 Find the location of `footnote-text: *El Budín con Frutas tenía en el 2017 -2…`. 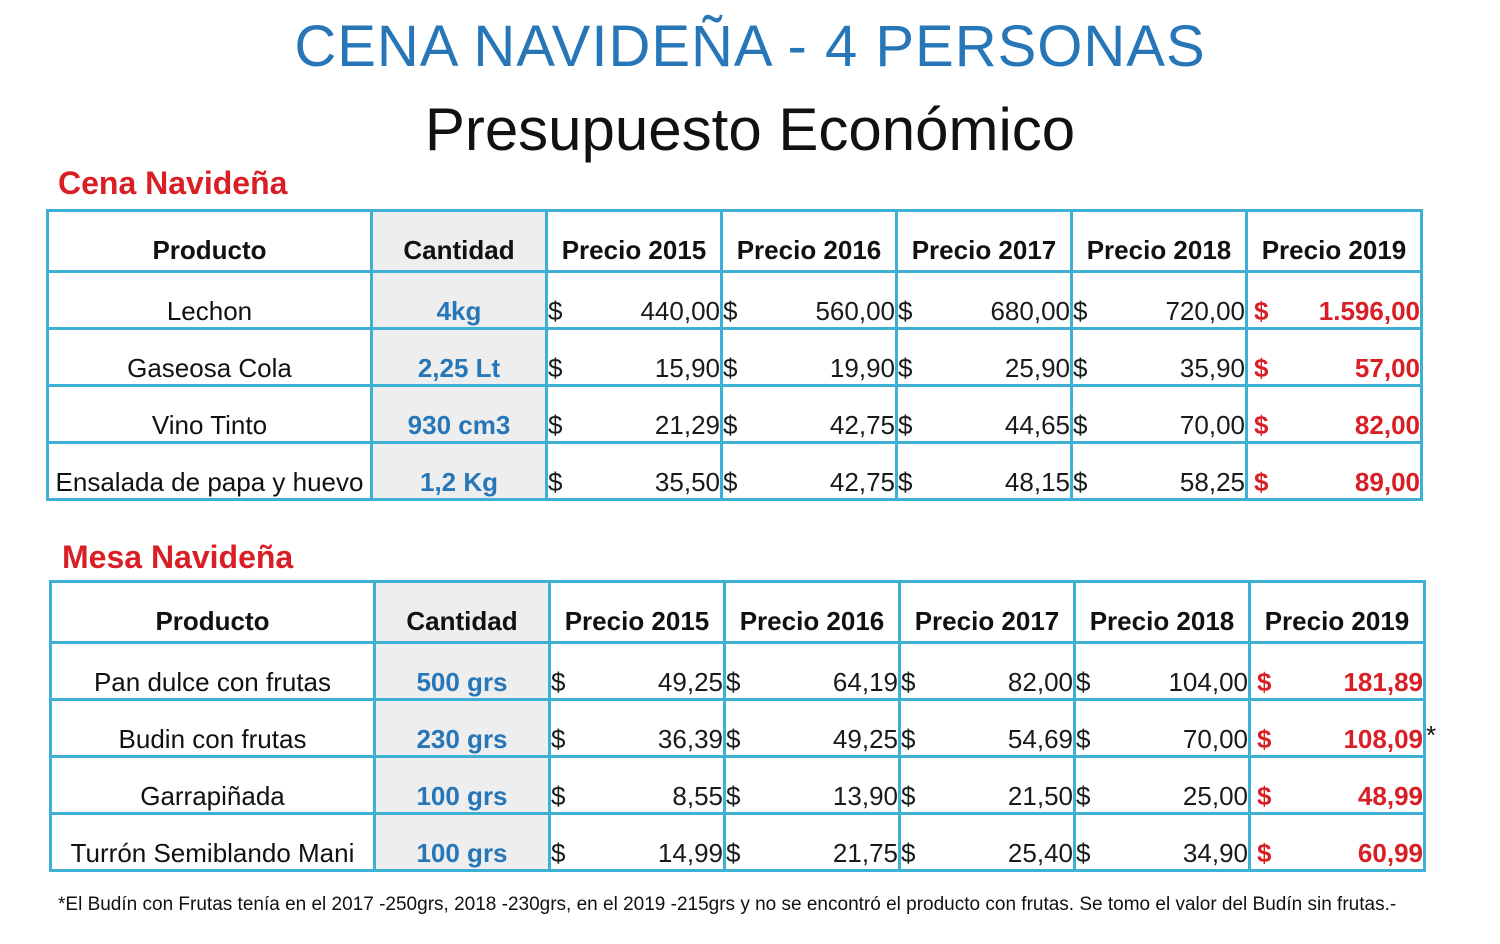

footnote-text: *El Budín con Frutas tenía en el 2017 -2… is located at coordinates (727, 904).